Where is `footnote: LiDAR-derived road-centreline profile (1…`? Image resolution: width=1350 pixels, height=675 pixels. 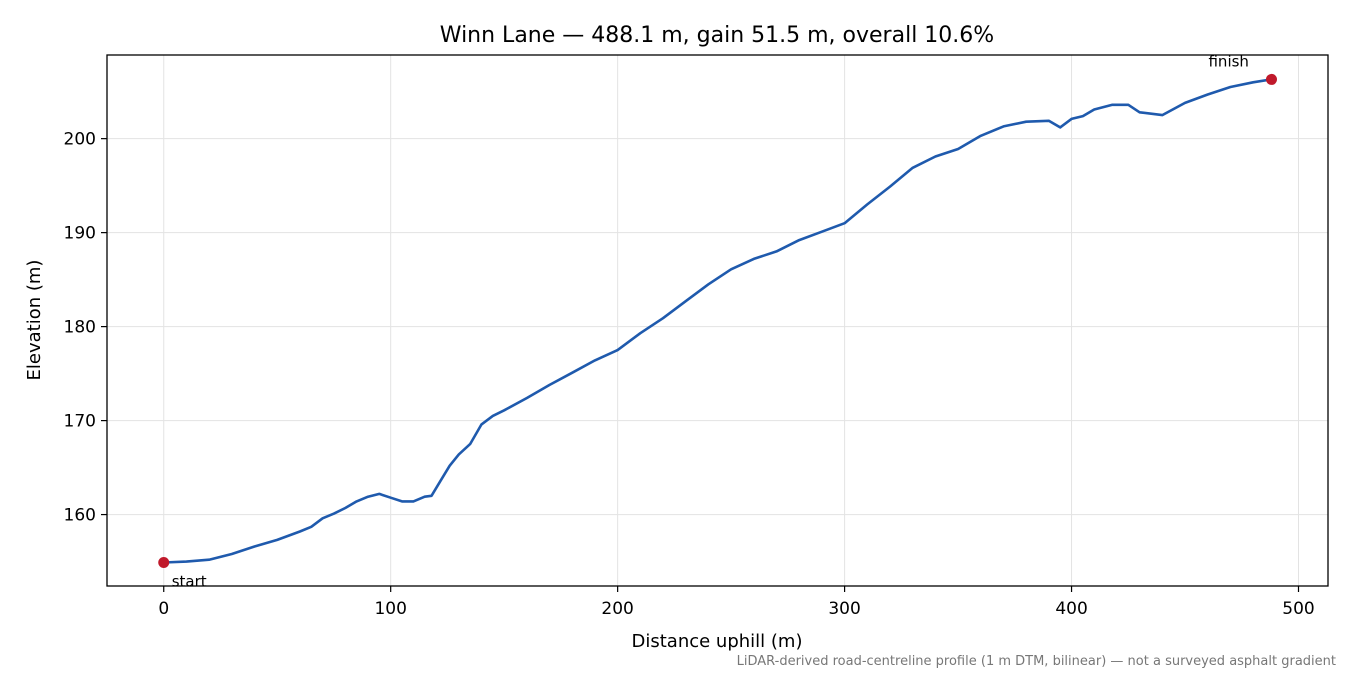
footnote: LiDAR-derived road-centreline profile (1… is located at coordinates (1036, 661).